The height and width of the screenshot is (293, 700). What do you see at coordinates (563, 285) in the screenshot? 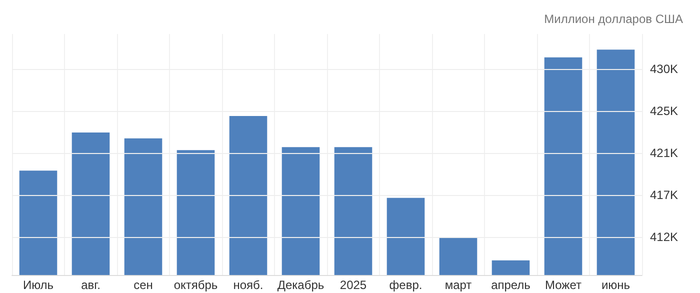
I see `x-tick-label: Может` at bounding box center [563, 285].